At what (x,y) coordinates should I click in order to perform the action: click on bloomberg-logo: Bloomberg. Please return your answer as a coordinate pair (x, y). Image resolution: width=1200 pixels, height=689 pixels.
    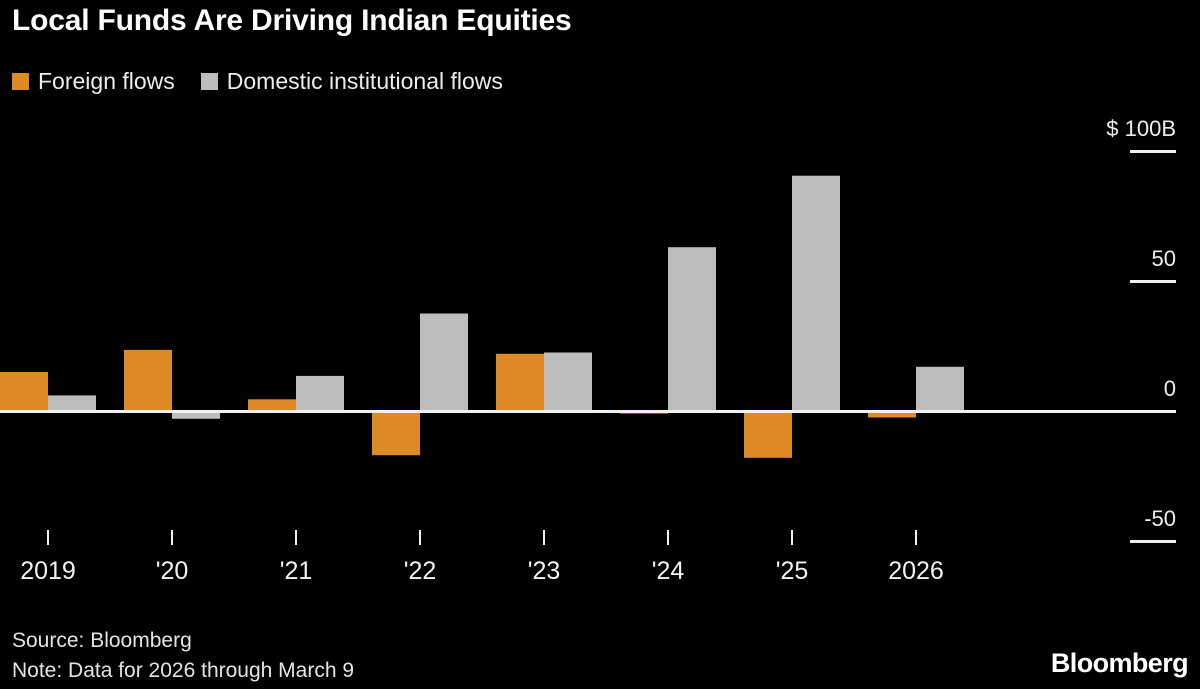
    Looking at the image, I should click on (1119, 663).